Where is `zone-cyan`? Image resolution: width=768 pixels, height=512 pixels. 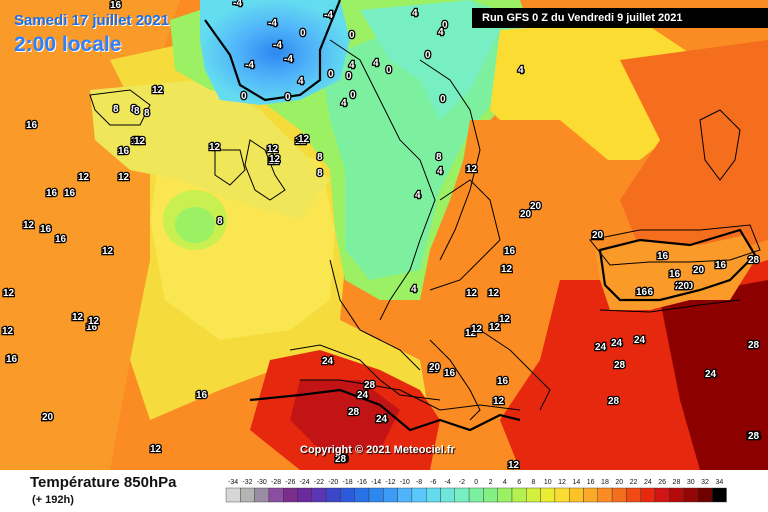 zone-cyan is located at coordinates (430, 60).